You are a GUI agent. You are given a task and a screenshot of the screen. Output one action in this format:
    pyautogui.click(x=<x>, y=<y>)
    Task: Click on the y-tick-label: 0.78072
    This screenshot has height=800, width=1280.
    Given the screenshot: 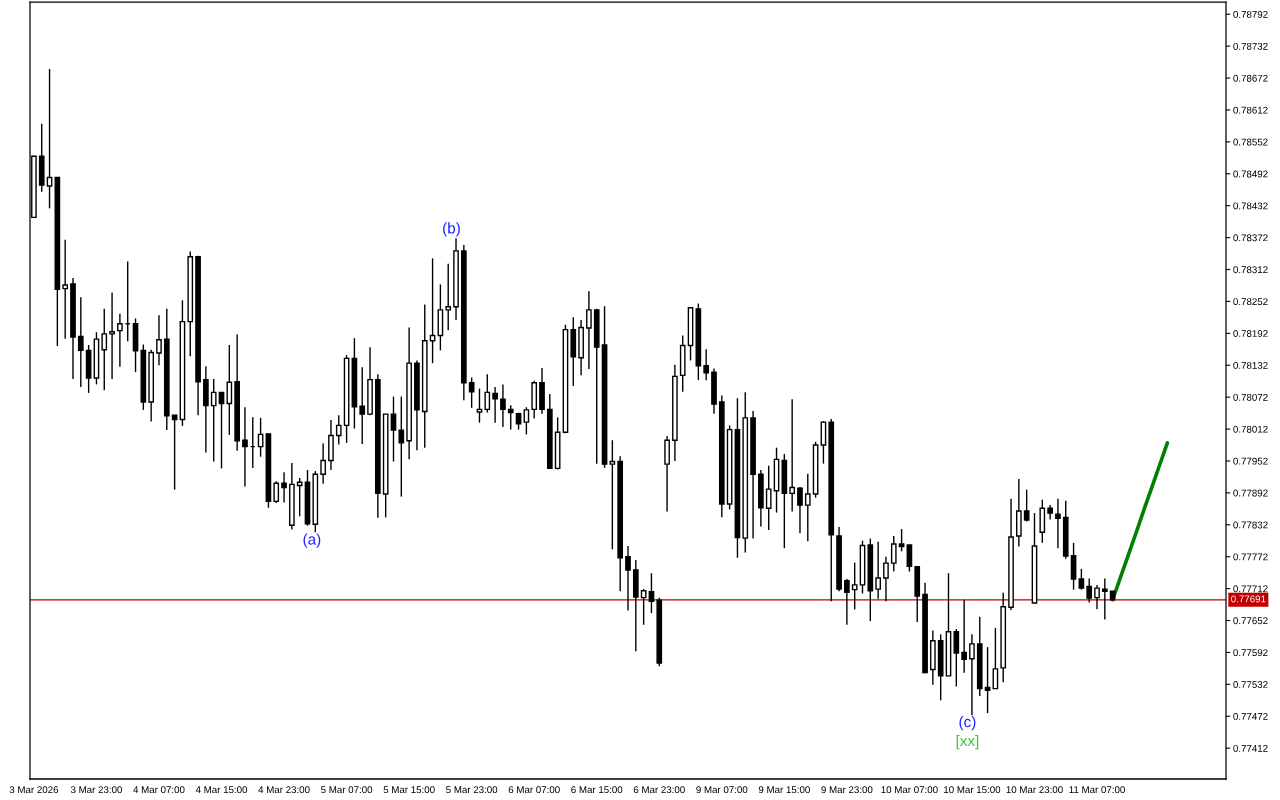 What is the action you would take?
    pyautogui.click(x=1250, y=397)
    